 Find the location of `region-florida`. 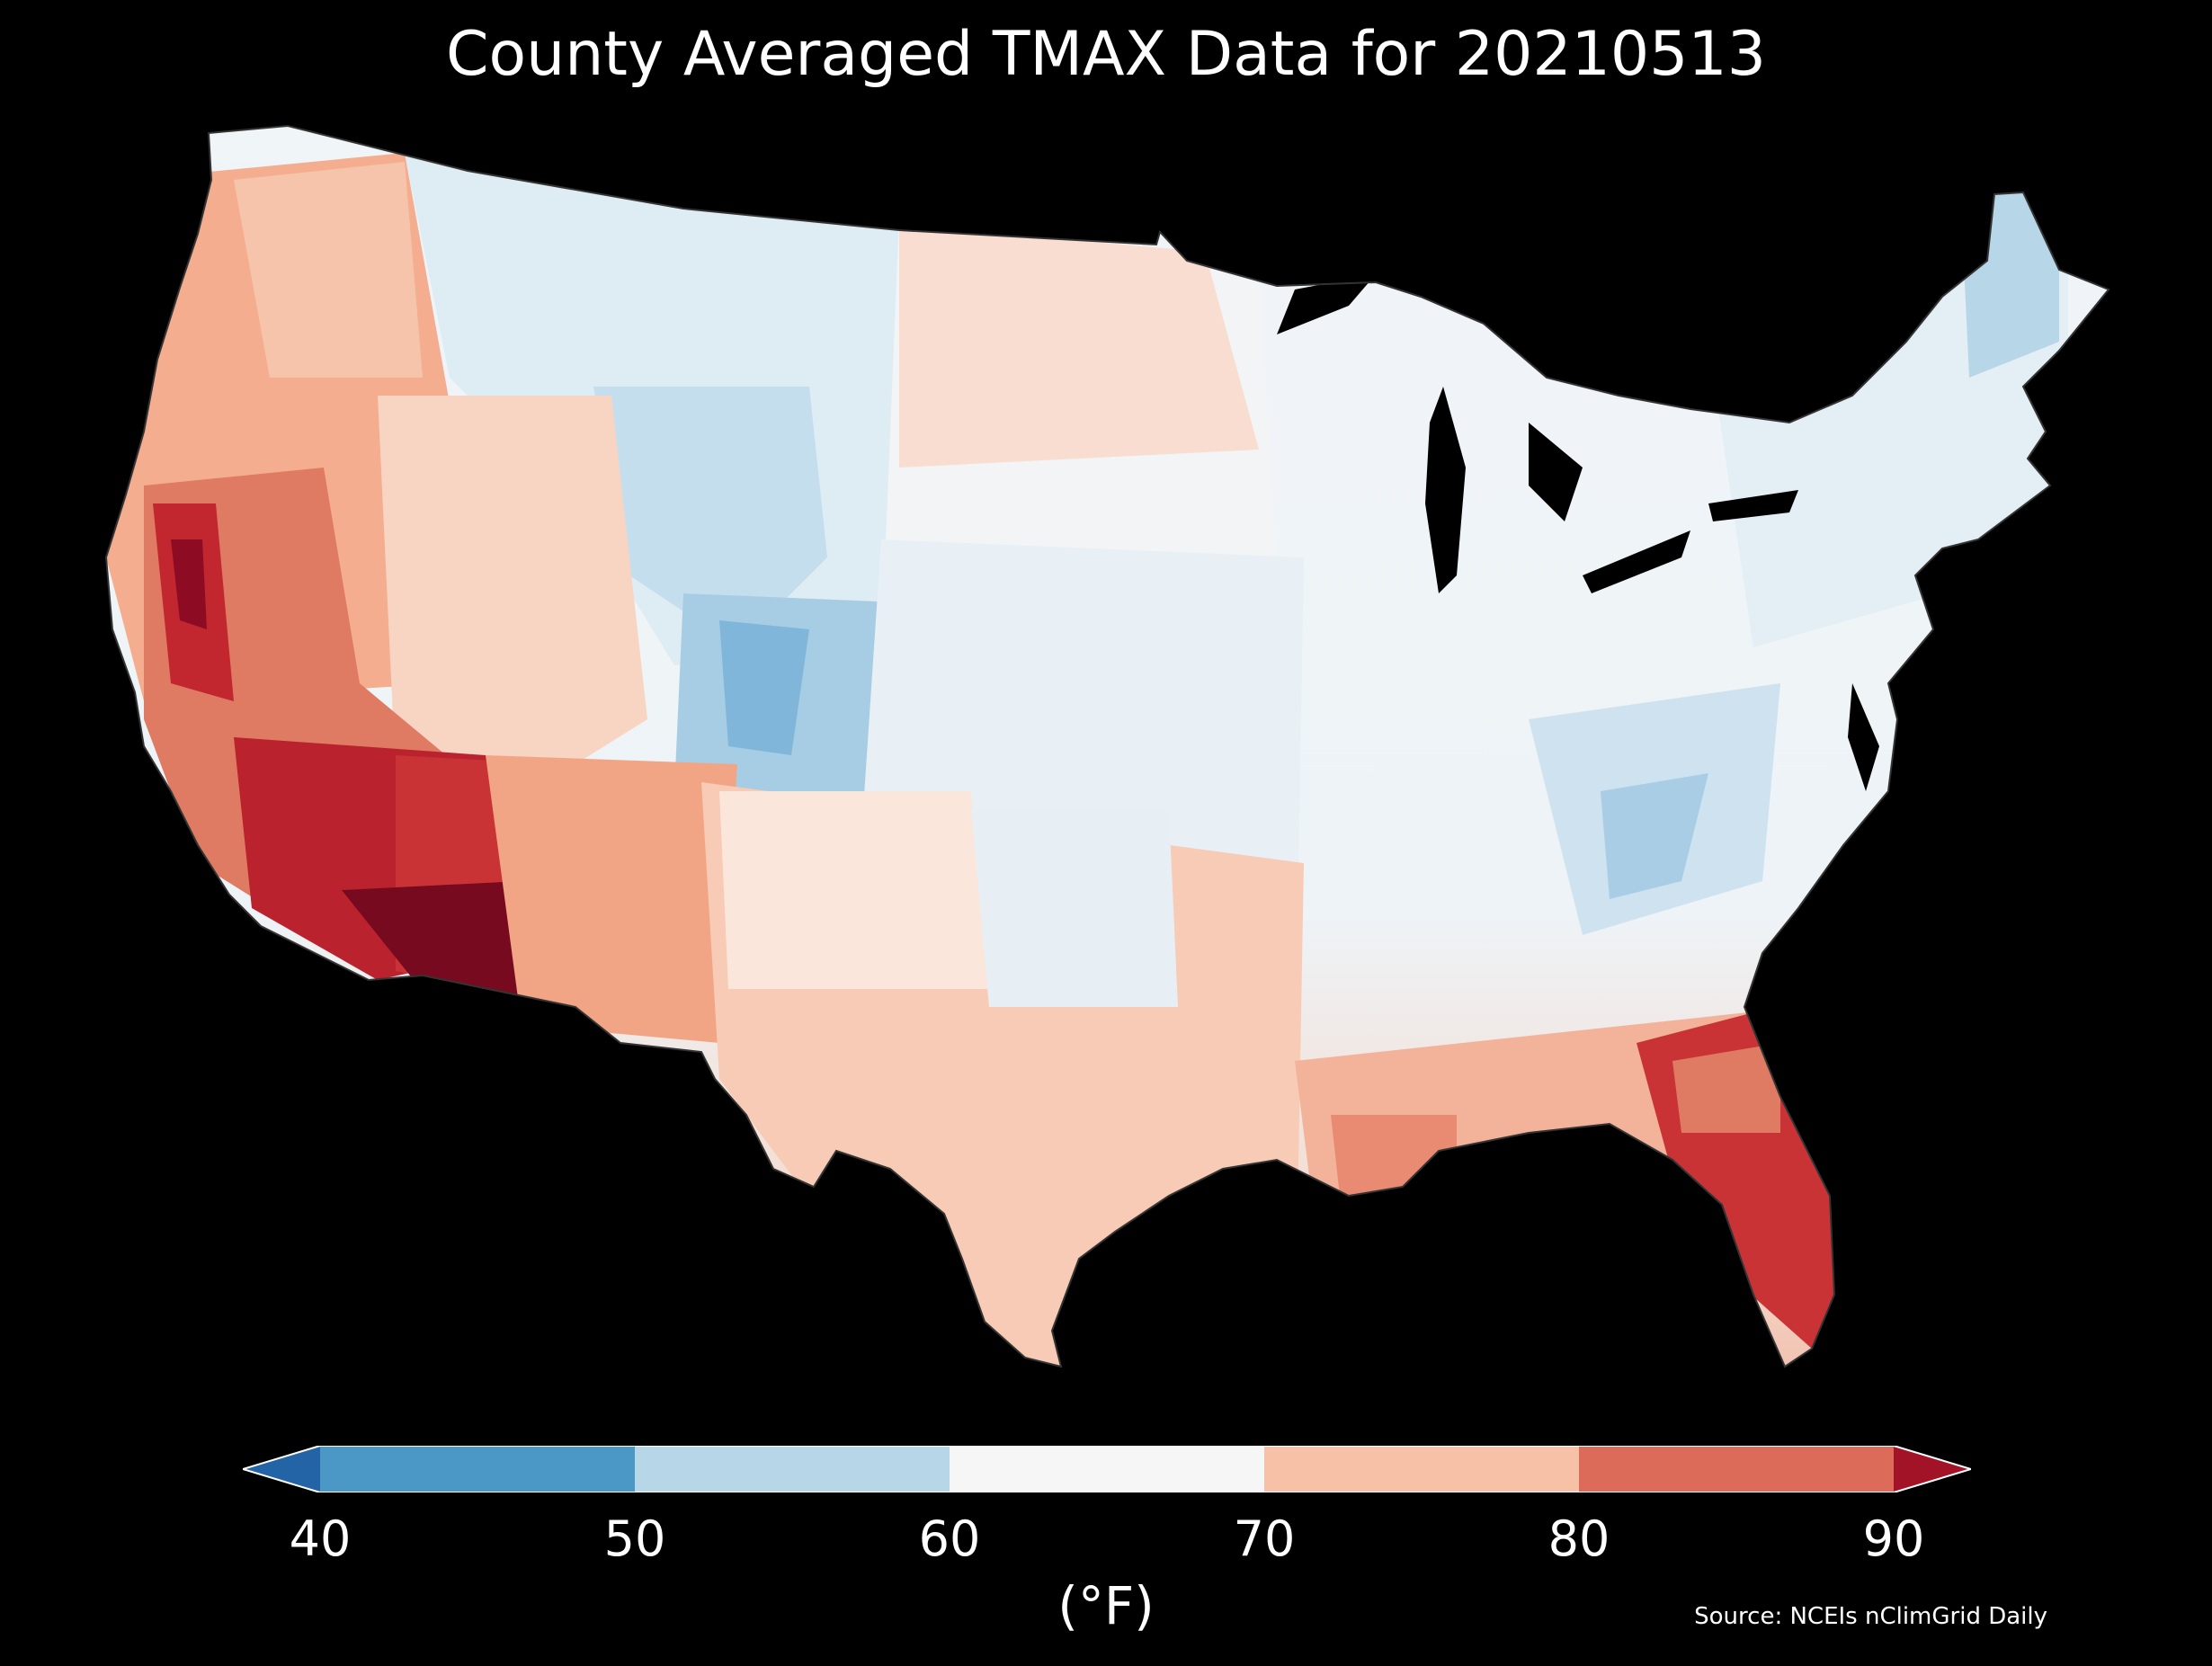

region-florida is located at coordinates (1744, 1178).